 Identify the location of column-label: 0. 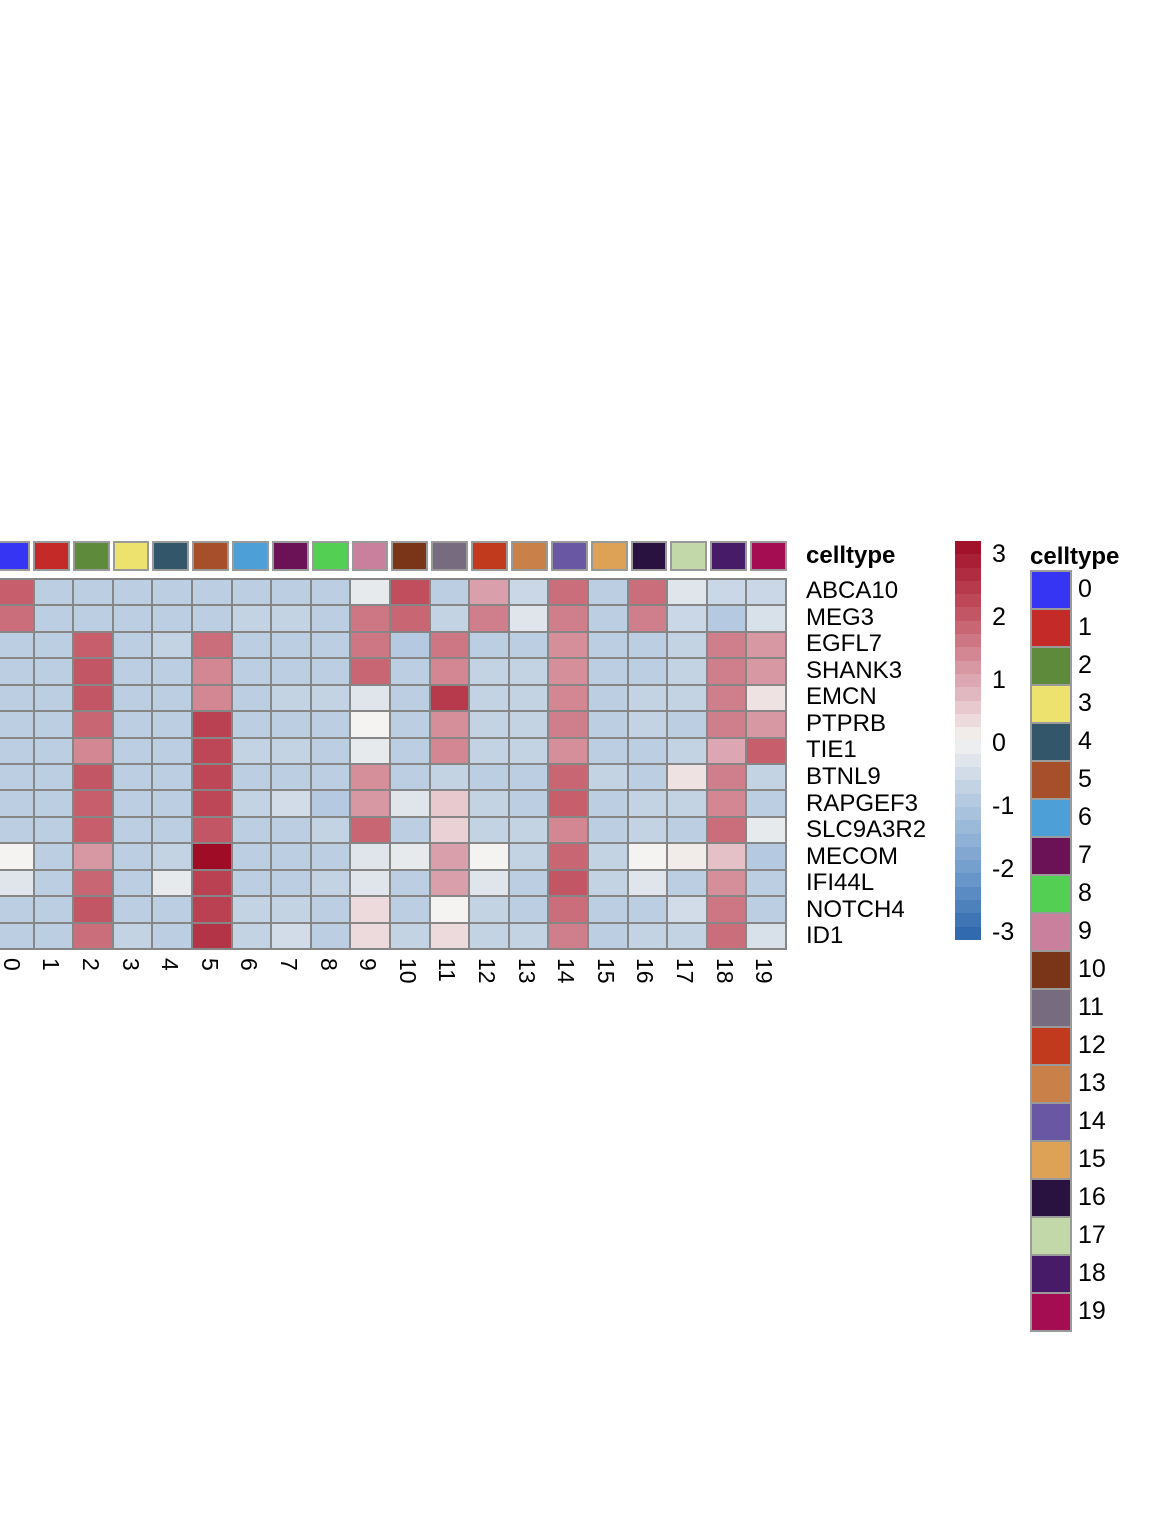
(12, 964).